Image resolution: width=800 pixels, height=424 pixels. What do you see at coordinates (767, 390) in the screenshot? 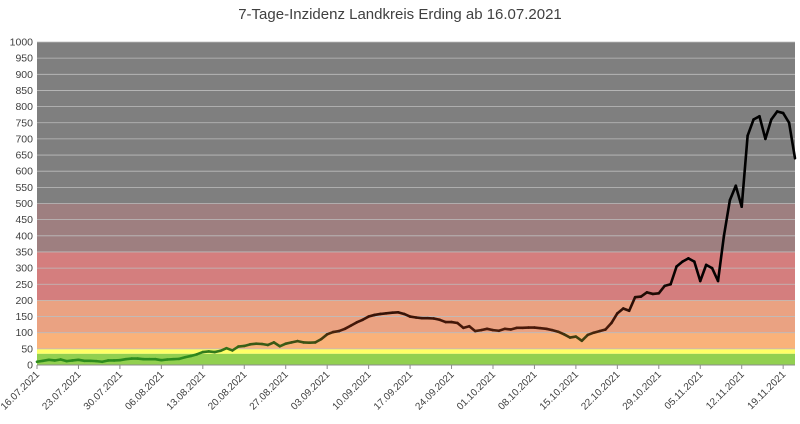
I see `x-tick-label: 19.11.2021` at bounding box center [767, 390].